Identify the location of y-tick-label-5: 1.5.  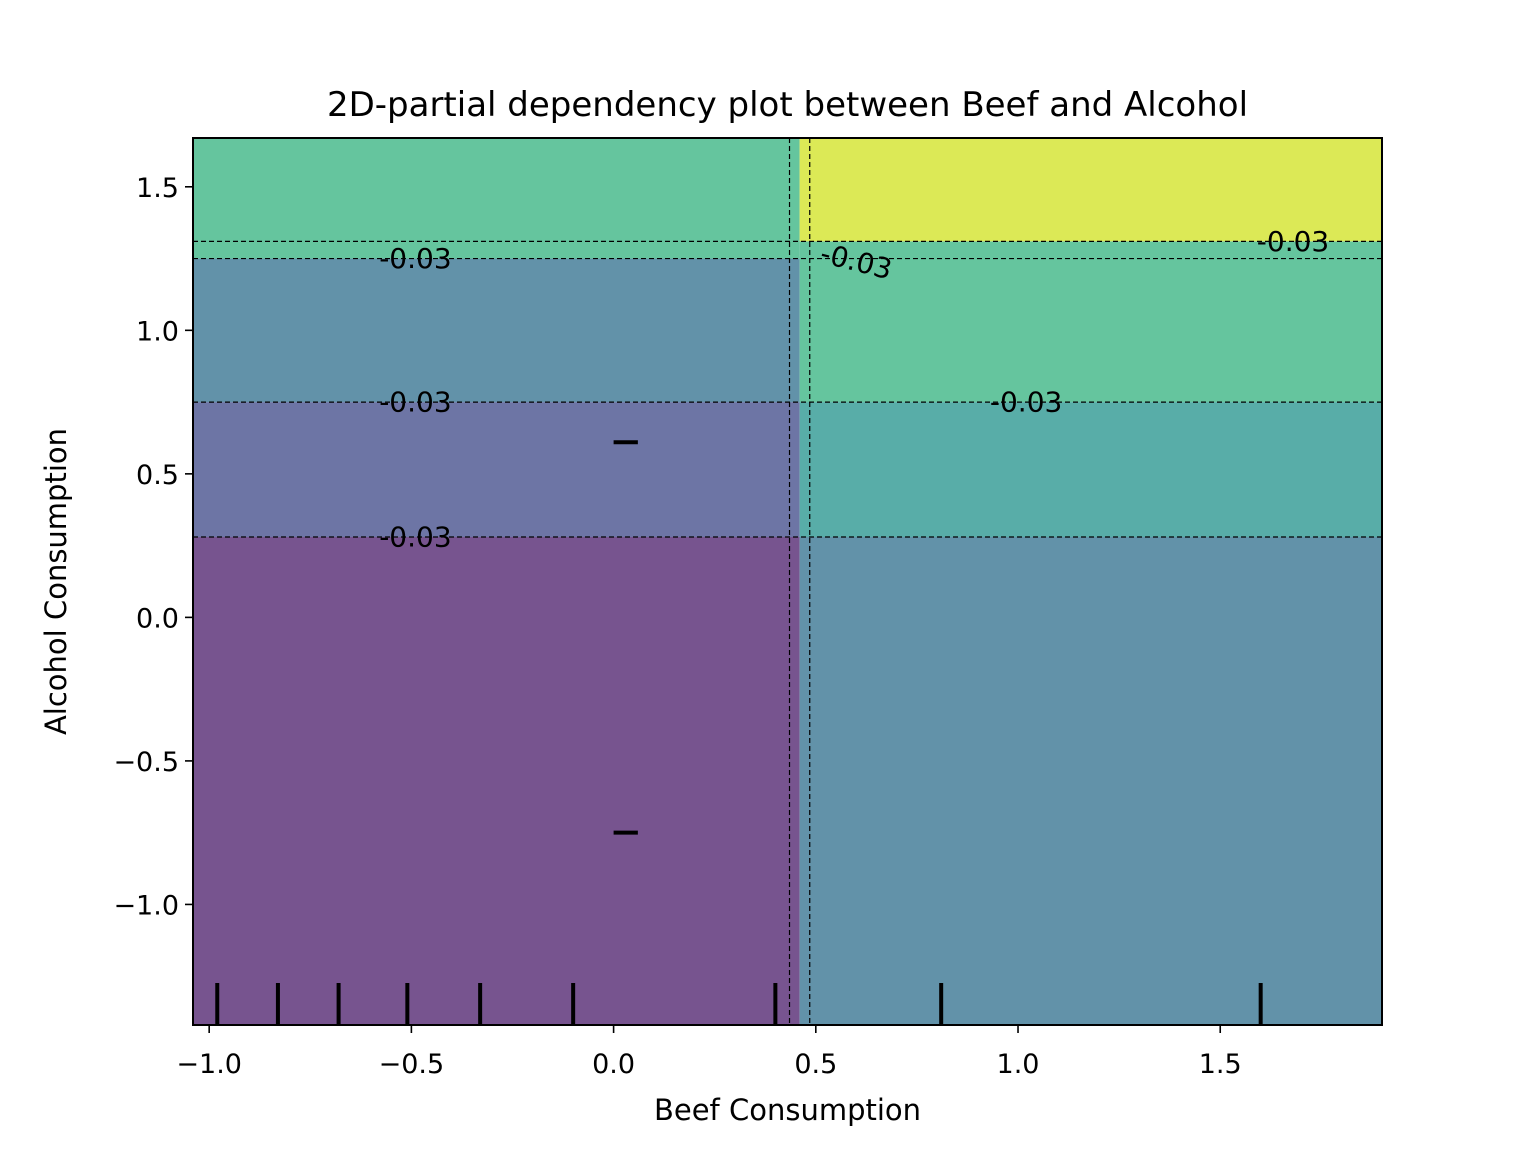
(157, 188).